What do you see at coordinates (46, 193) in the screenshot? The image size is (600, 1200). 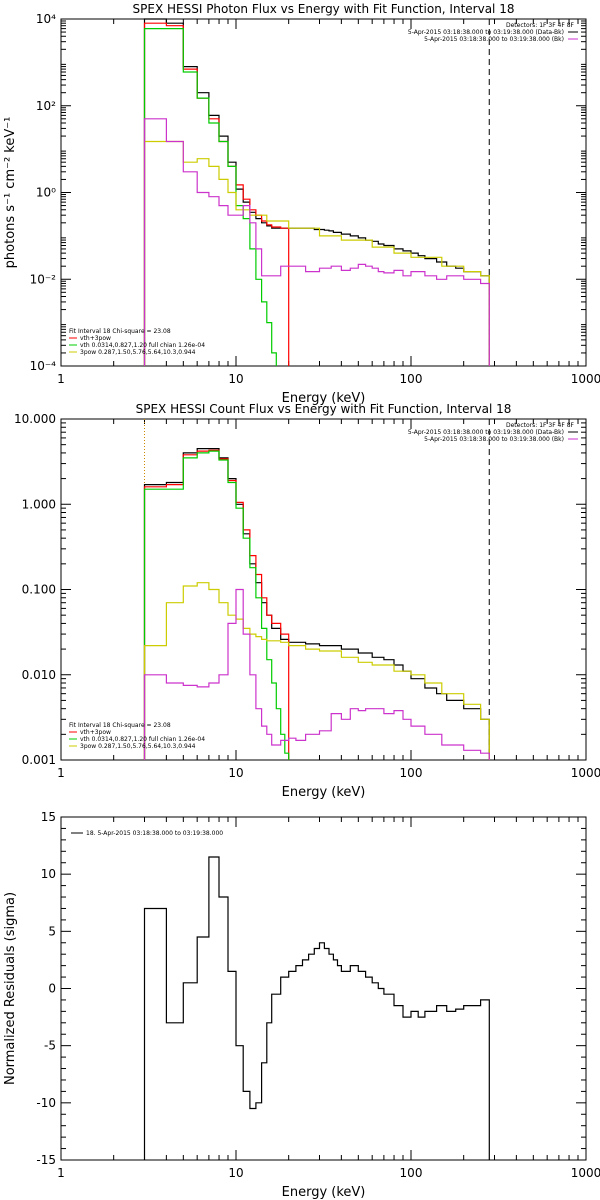 I see `y-tick-label: 10⁰` at bounding box center [46, 193].